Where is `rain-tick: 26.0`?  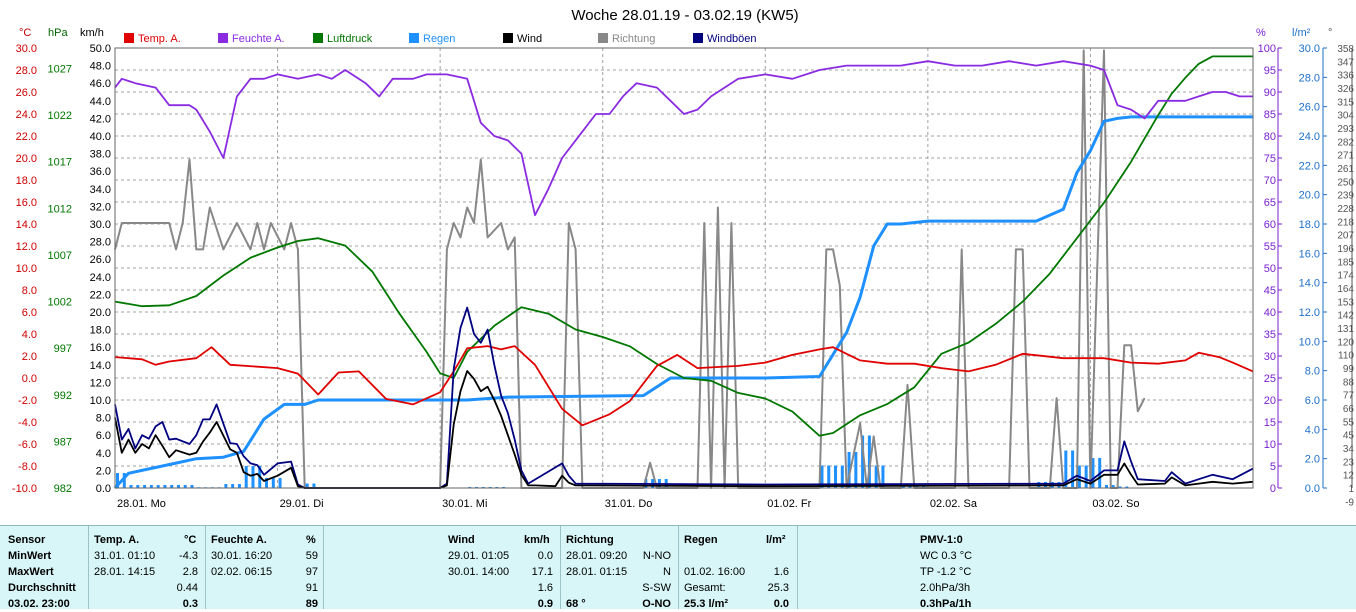
rain-tick: 26.0 is located at coordinates (1309, 108).